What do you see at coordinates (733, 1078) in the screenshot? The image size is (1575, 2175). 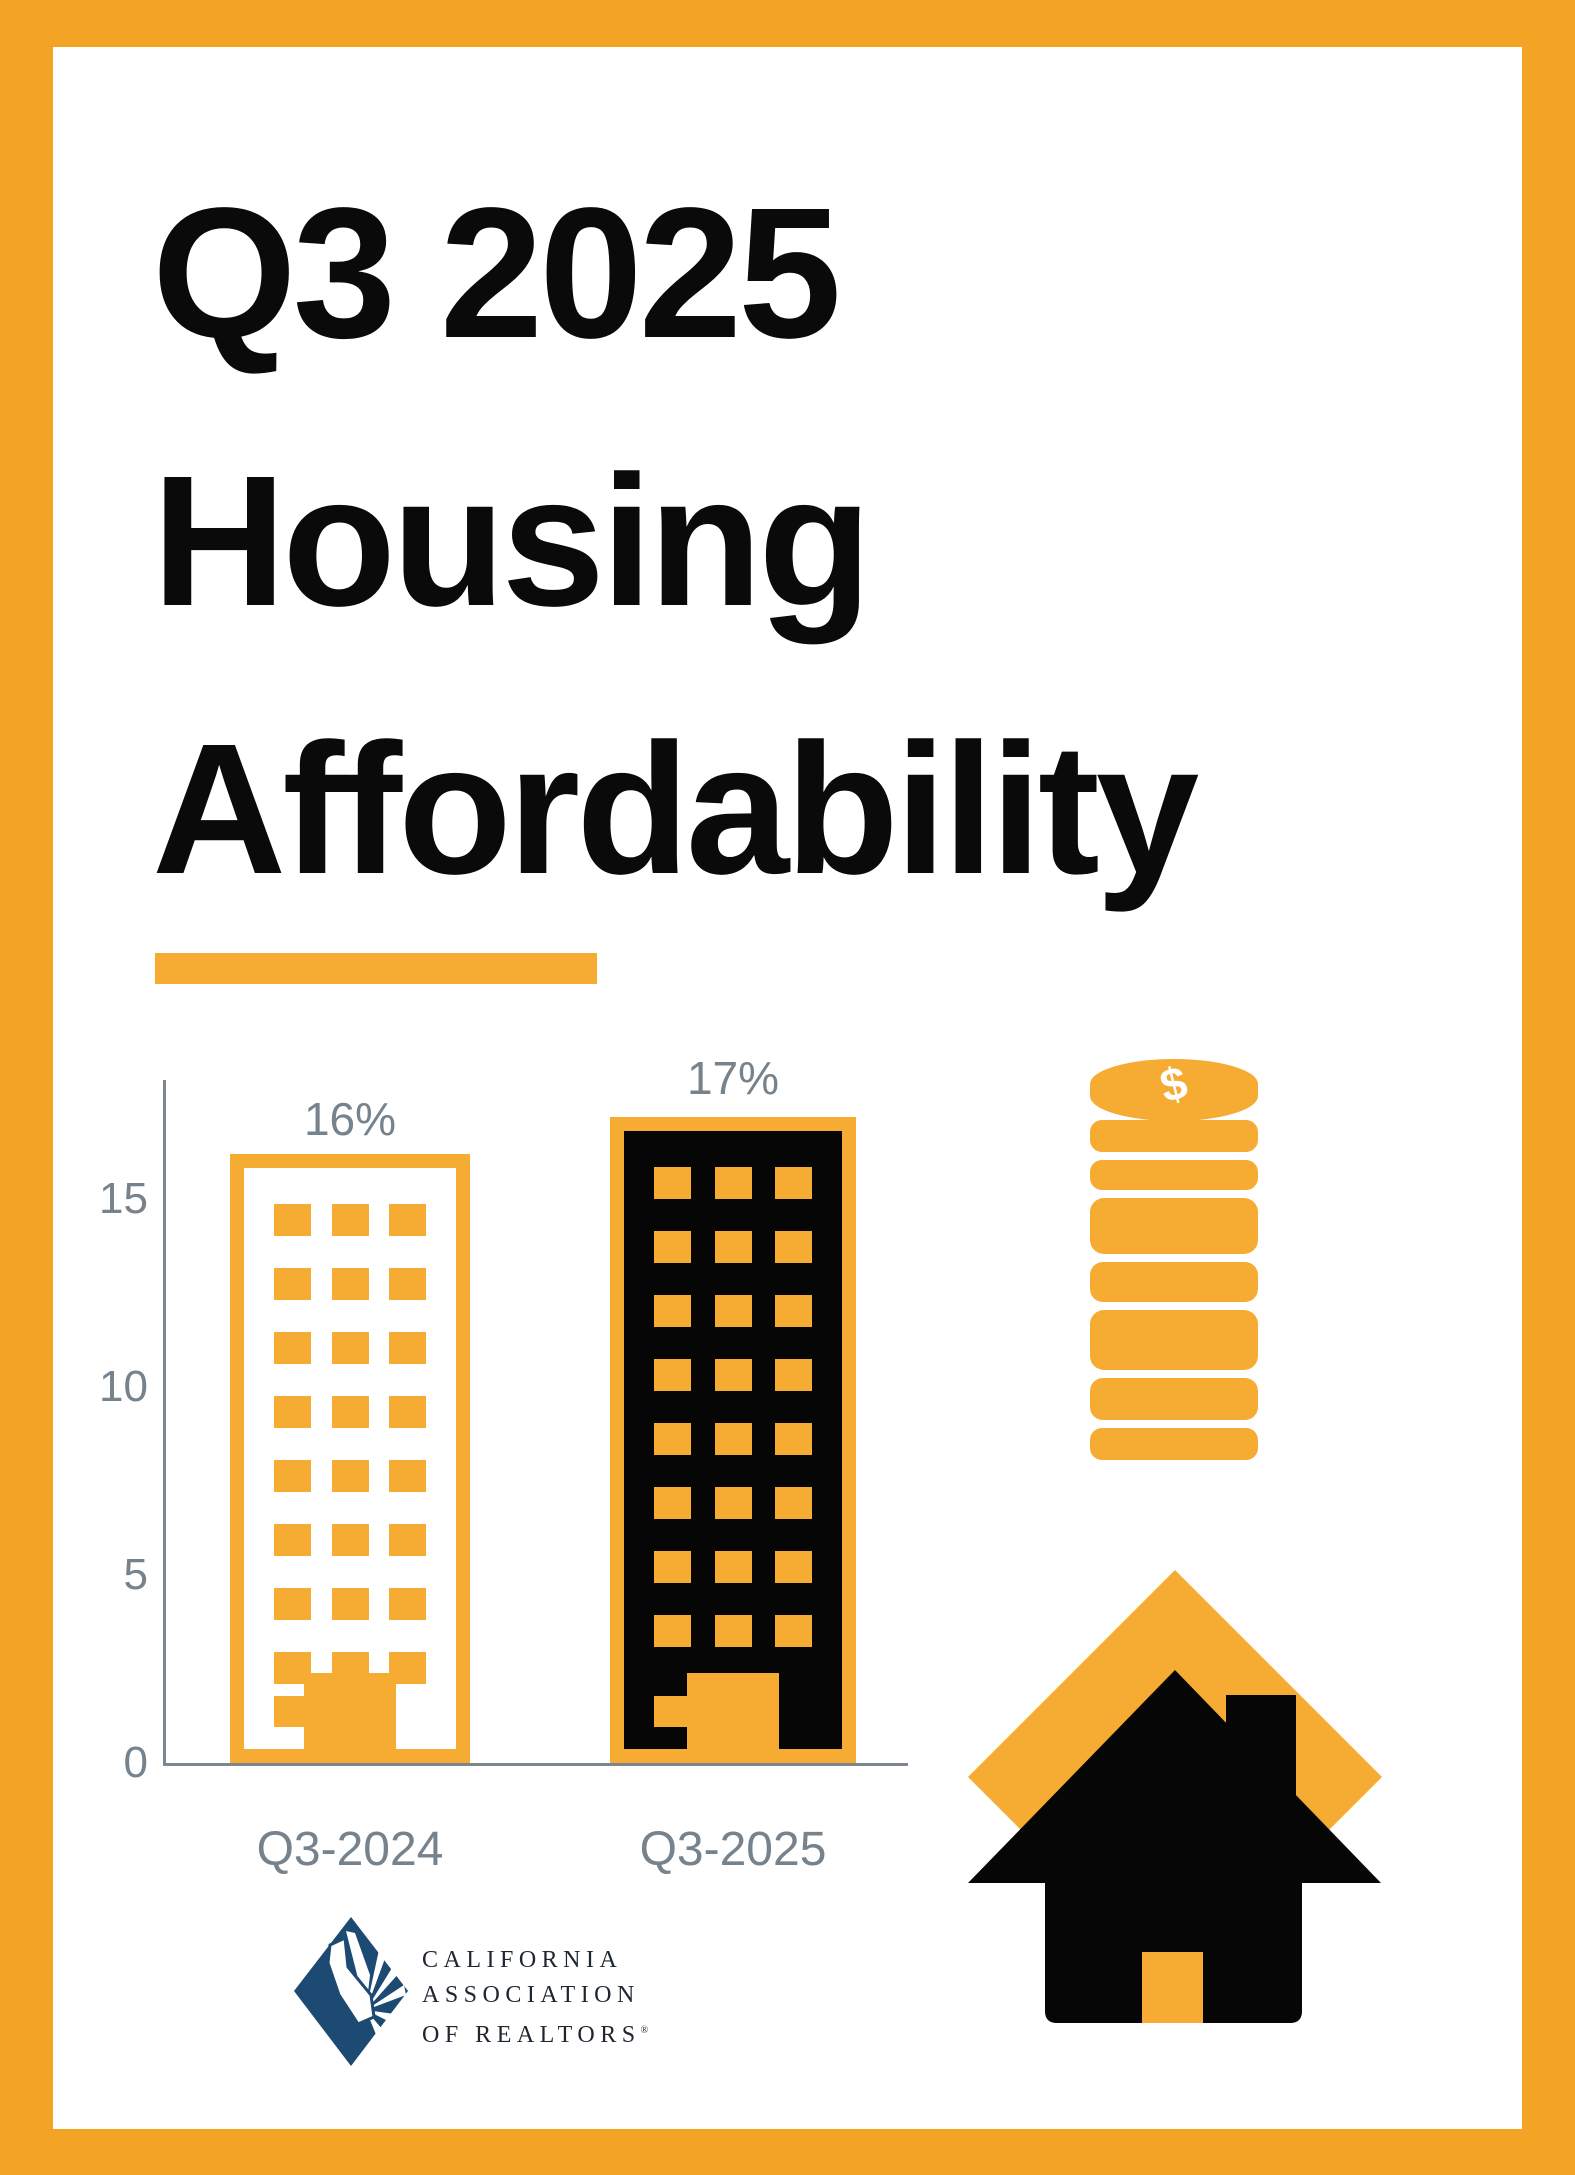 I see `bar-value-label-q3-2025: 17%` at bounding box center [733, 1078].